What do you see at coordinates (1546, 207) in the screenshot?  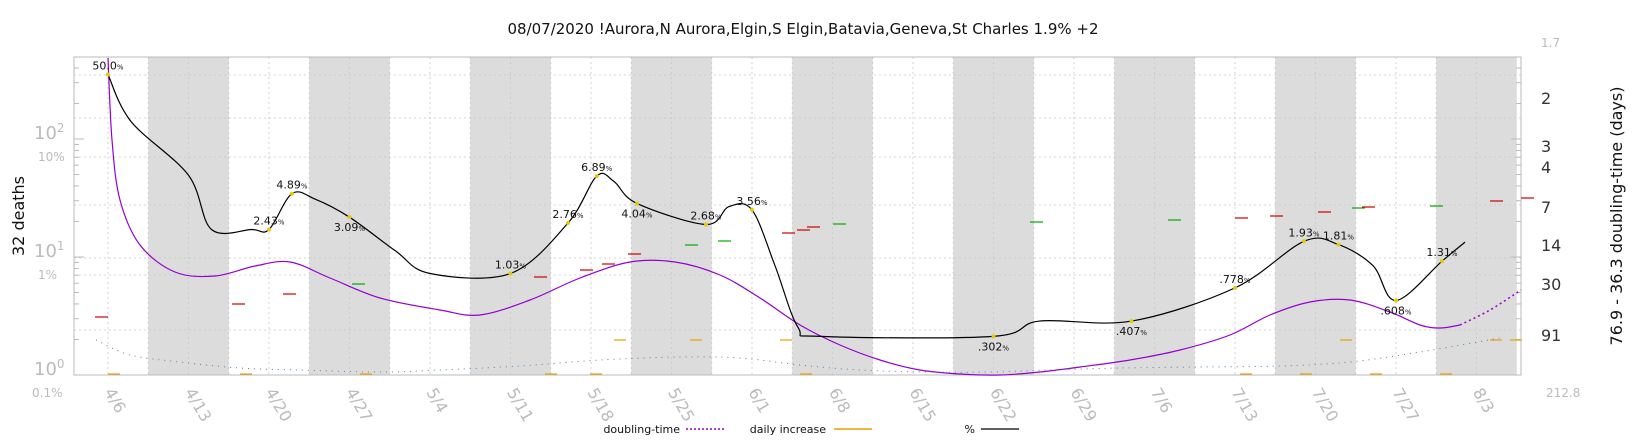 I see `y-right-tick-label: 7` at bounding box center [1546, 207].